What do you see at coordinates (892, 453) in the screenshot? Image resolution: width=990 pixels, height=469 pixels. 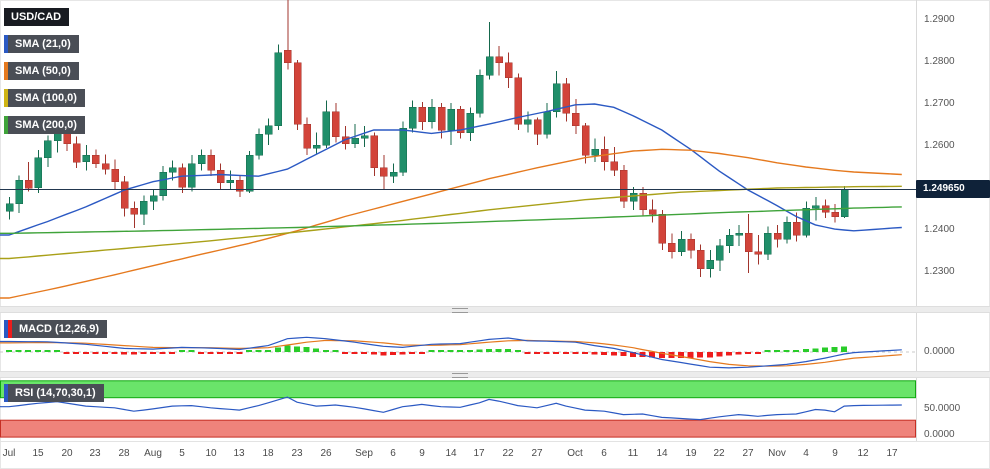 I see `time-axis-label: 17` at bounding box center [892, 453].